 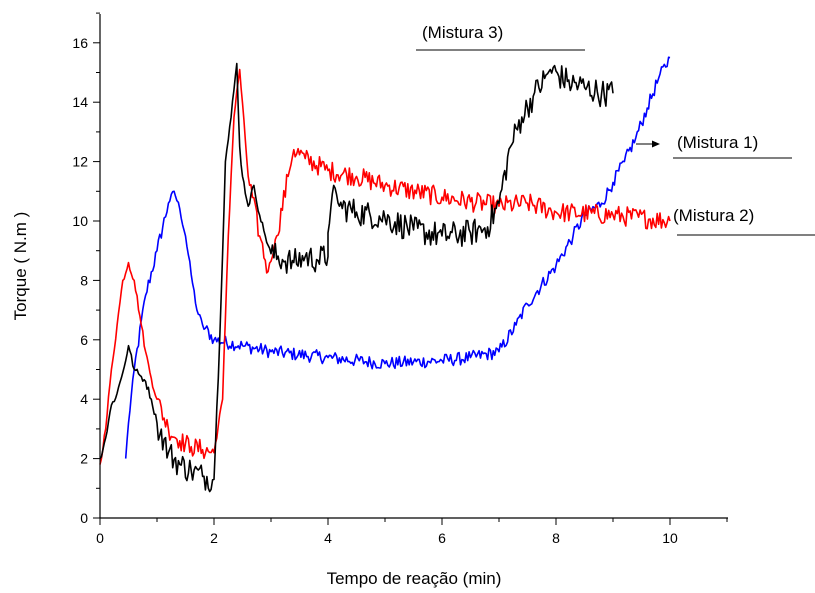 I want to click on annotation-mistura-3-label: (Mistura 3), so click(x=462, y=32).